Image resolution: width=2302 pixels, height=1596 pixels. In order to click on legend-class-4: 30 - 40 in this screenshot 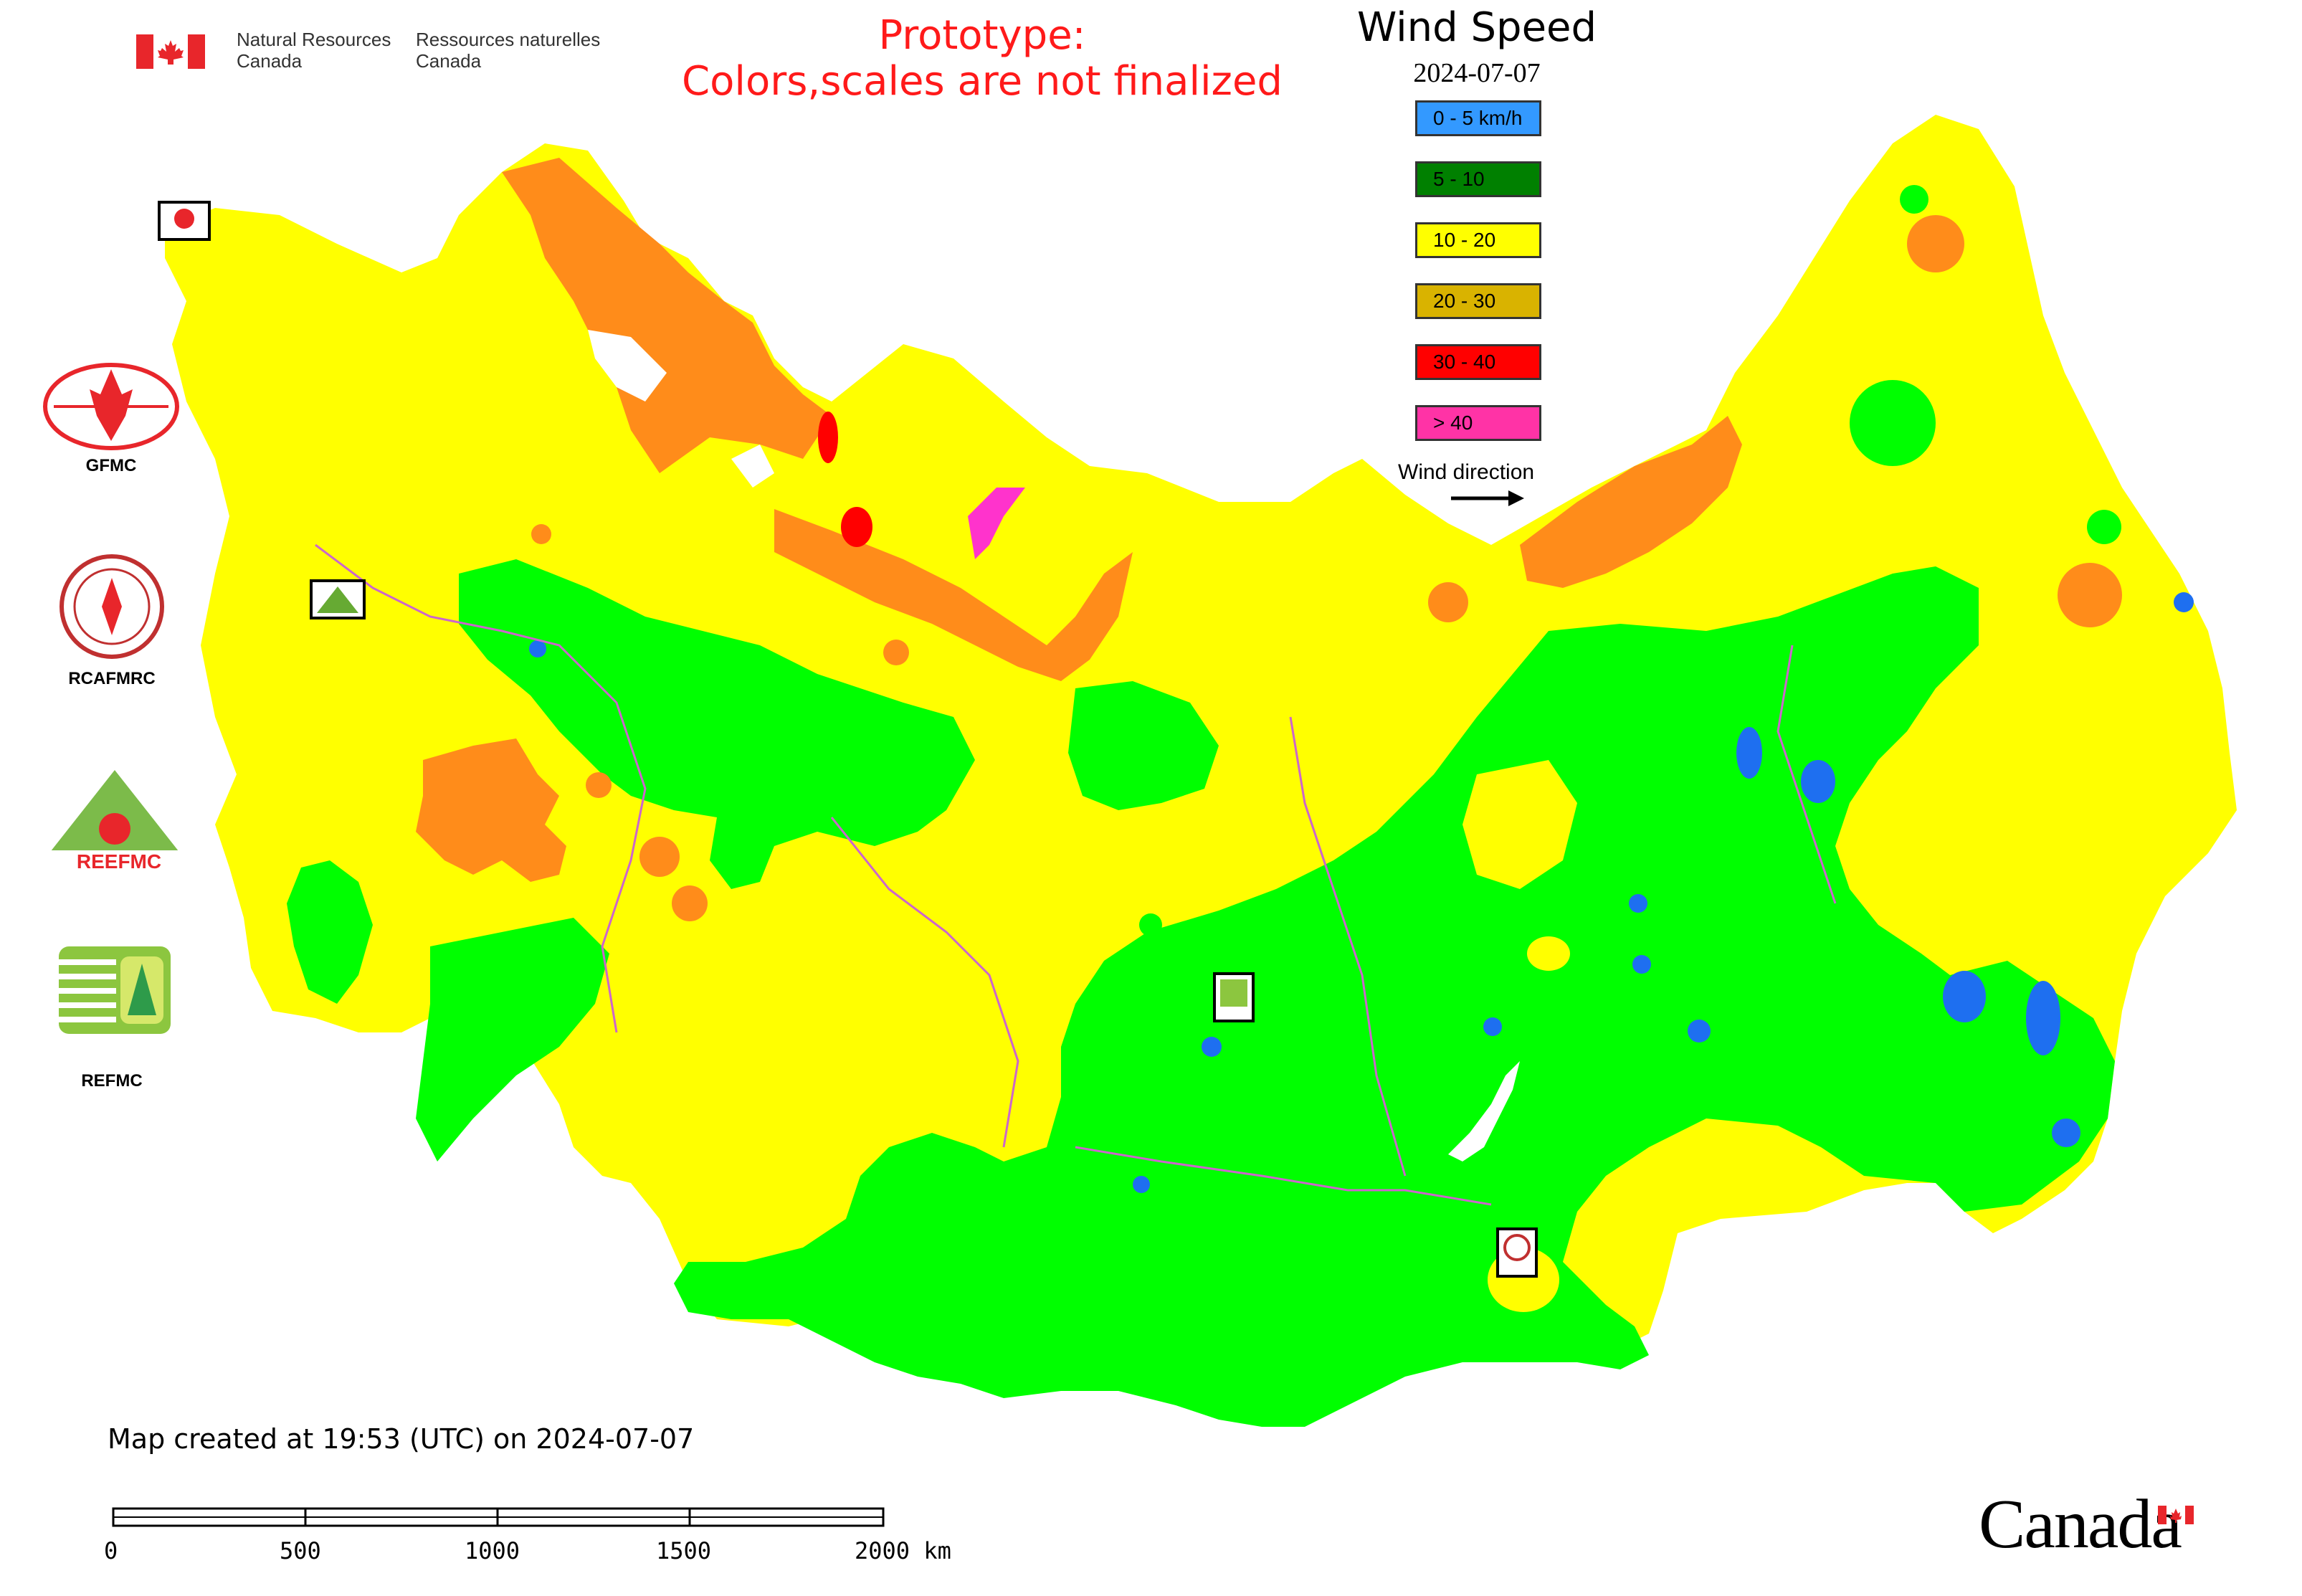, I will do `click(1478, 362)`.